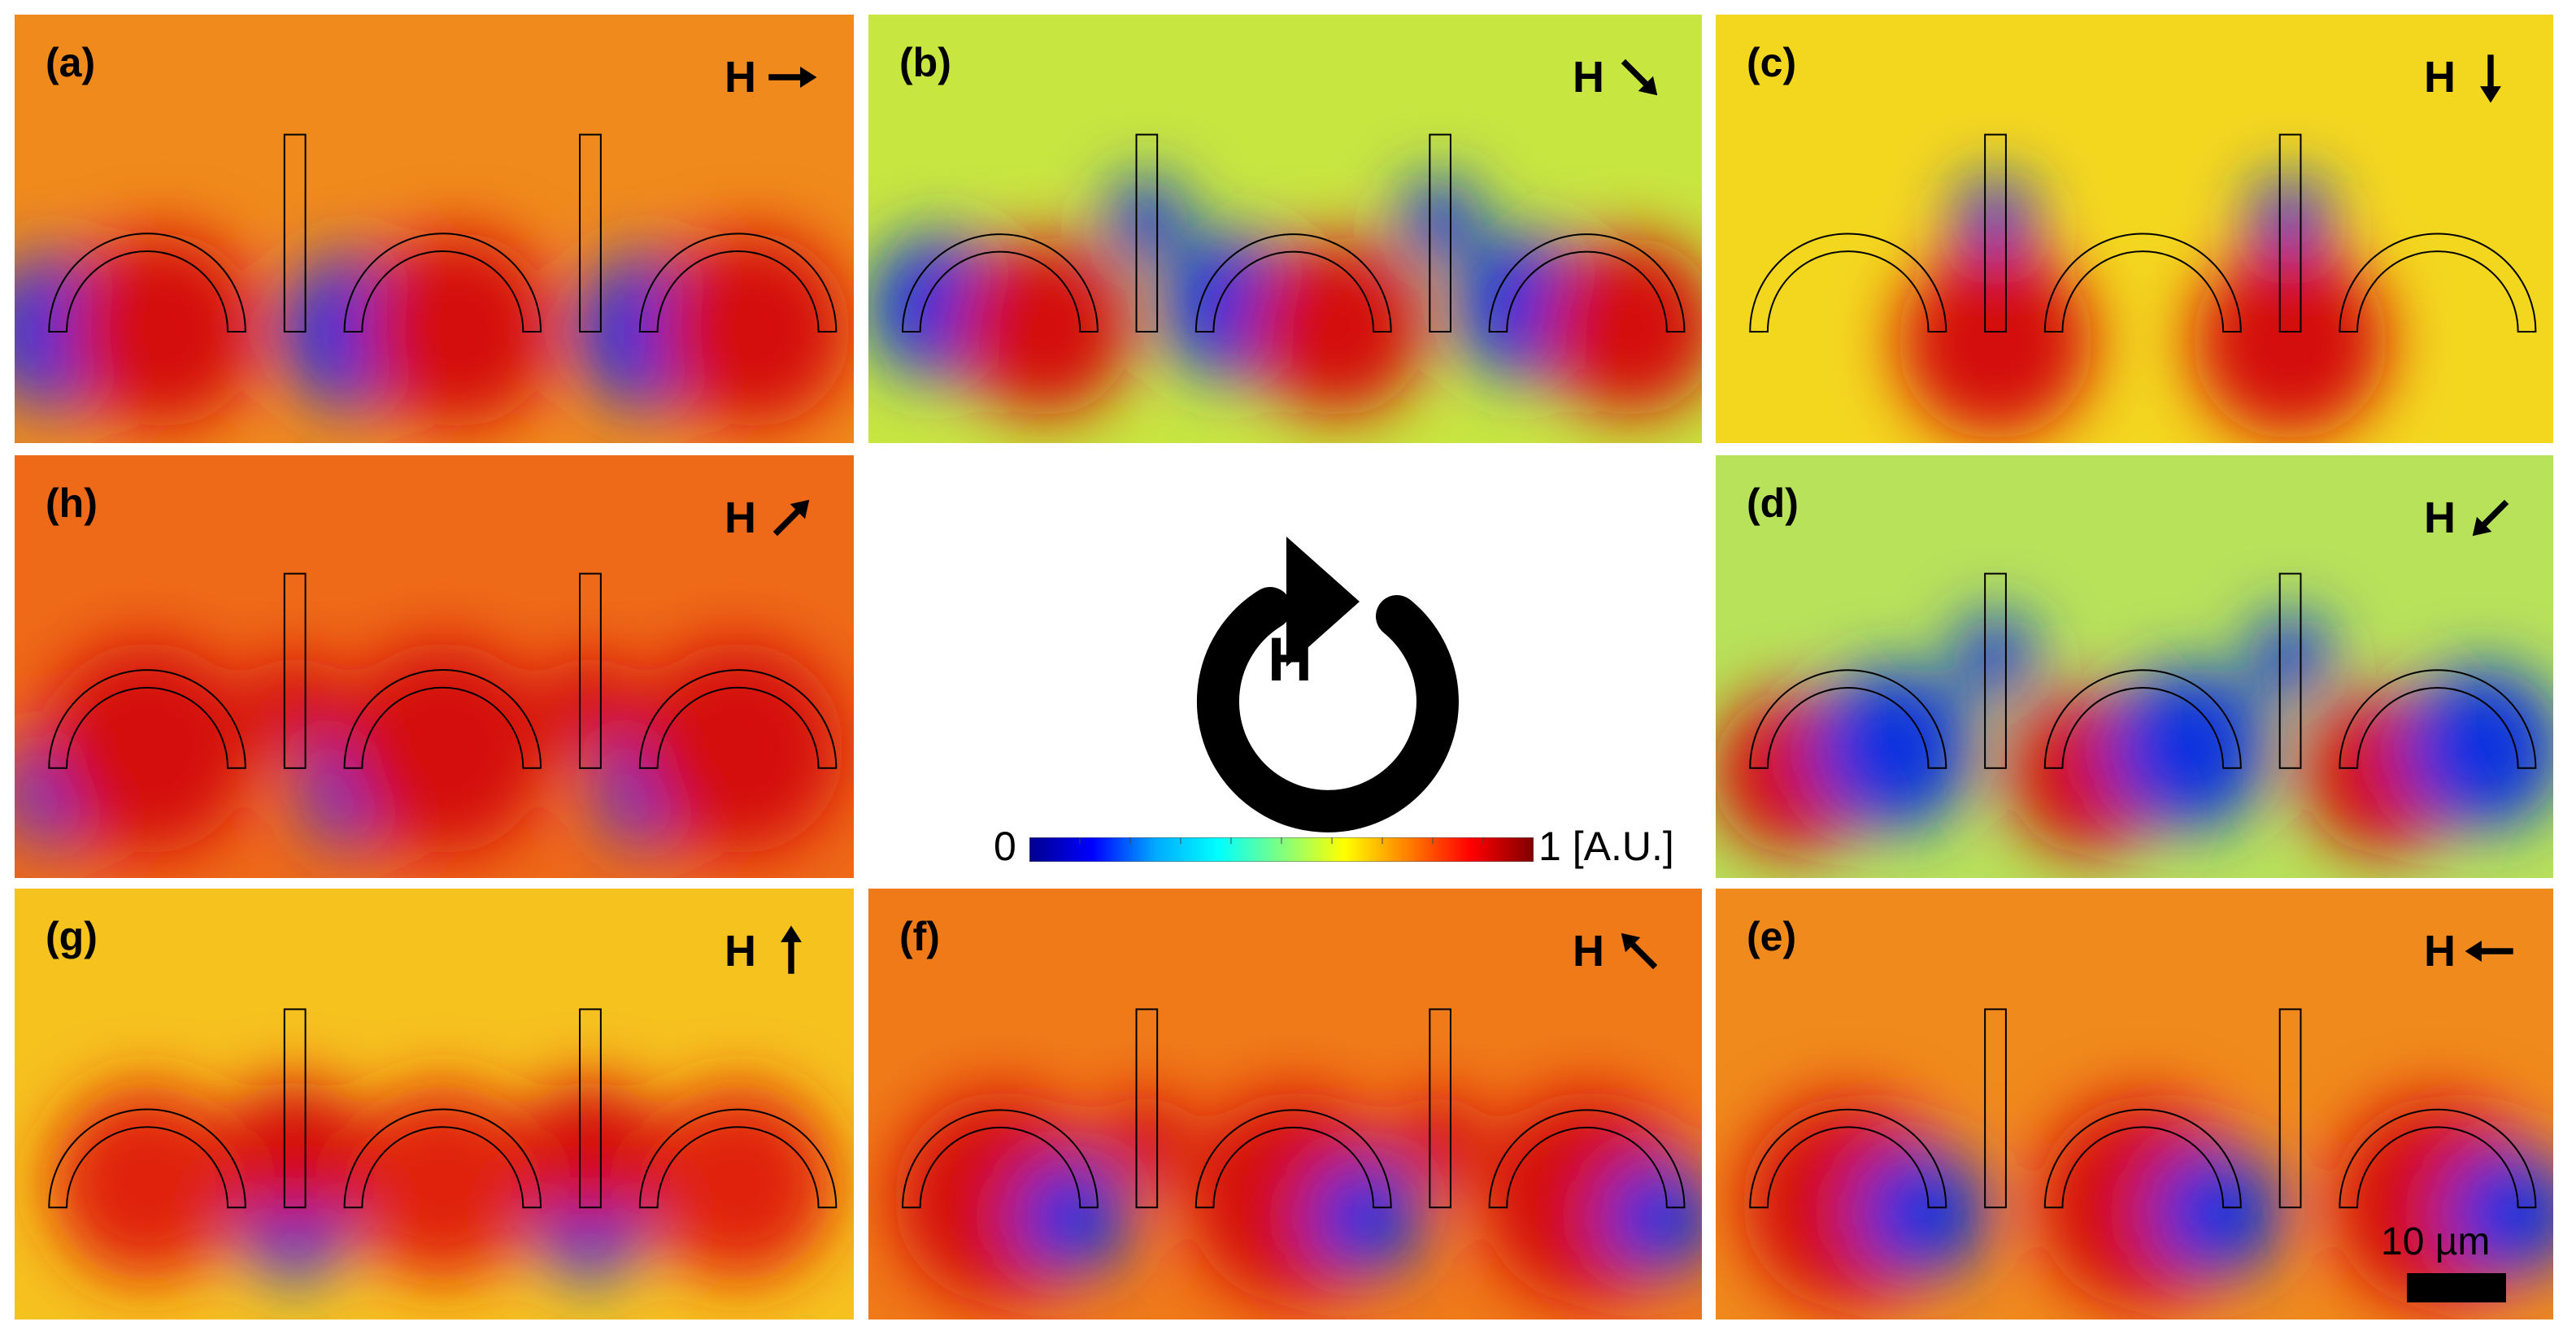 This screenshot has height=1339, width=2576. Describe the element at coordinates (1773, 503) in the screenshot. I see `panel-label: (d)` at that location.